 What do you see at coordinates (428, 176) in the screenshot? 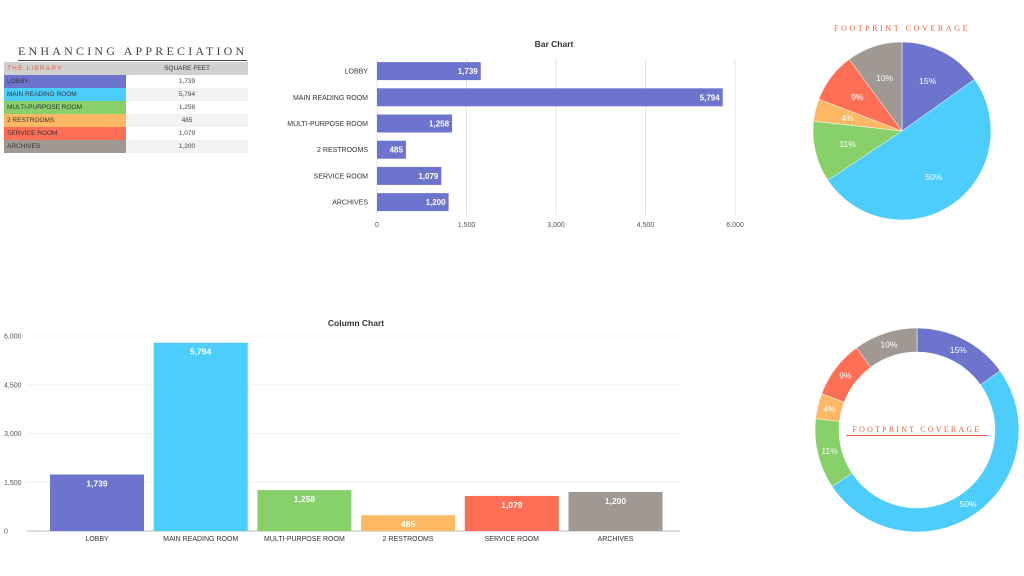
I see `bar-value-label: 1,079` at bounding box center [428, 176].